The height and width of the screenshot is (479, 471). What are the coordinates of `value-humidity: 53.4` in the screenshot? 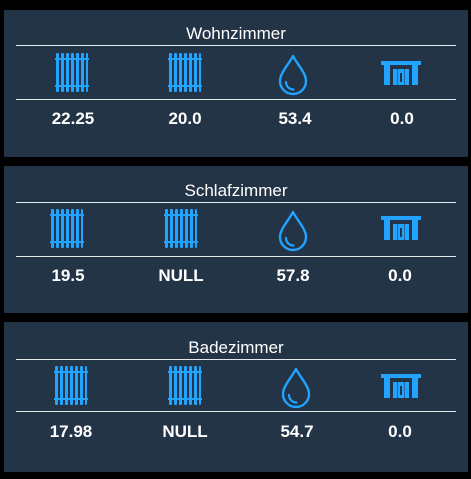 It's located at (295, 118).